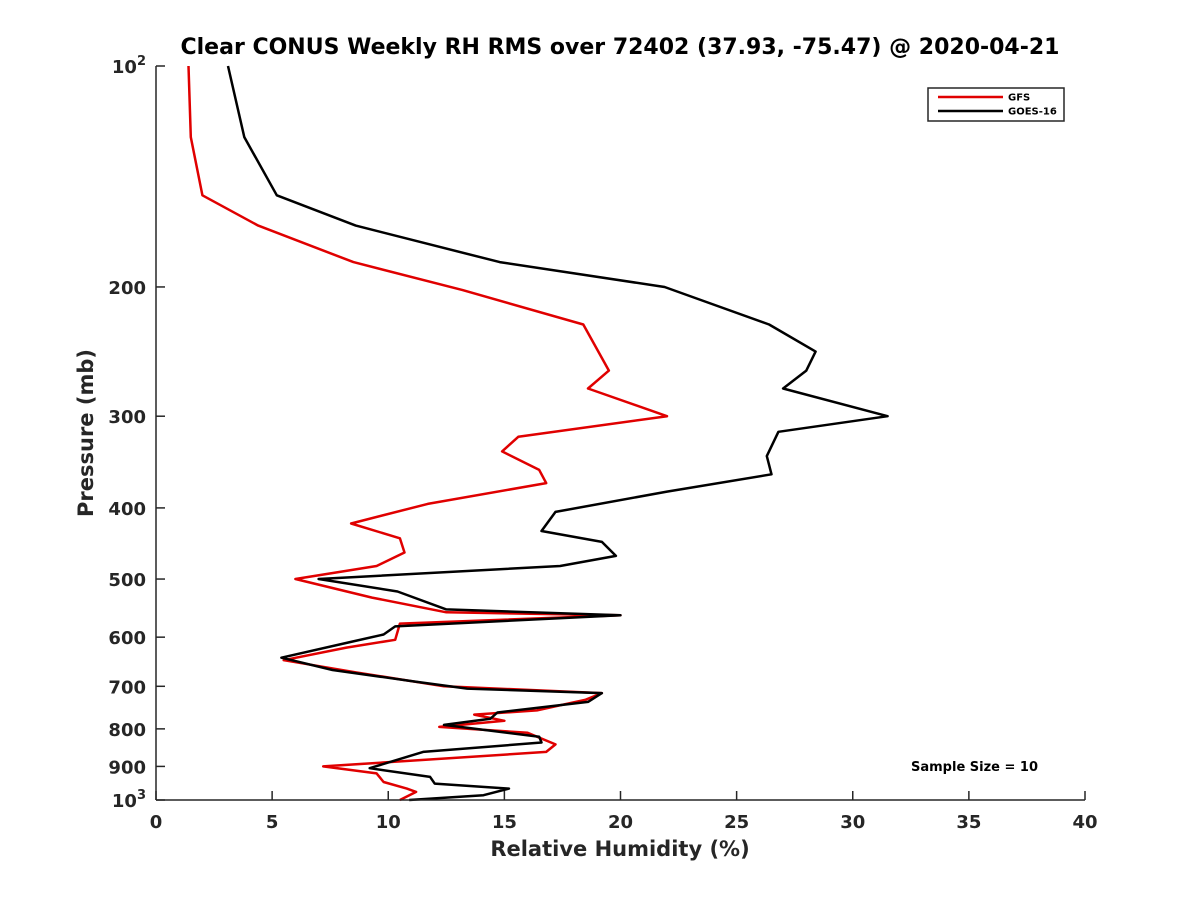  I want to click on x-tick-label: 20, so click(620, 822).